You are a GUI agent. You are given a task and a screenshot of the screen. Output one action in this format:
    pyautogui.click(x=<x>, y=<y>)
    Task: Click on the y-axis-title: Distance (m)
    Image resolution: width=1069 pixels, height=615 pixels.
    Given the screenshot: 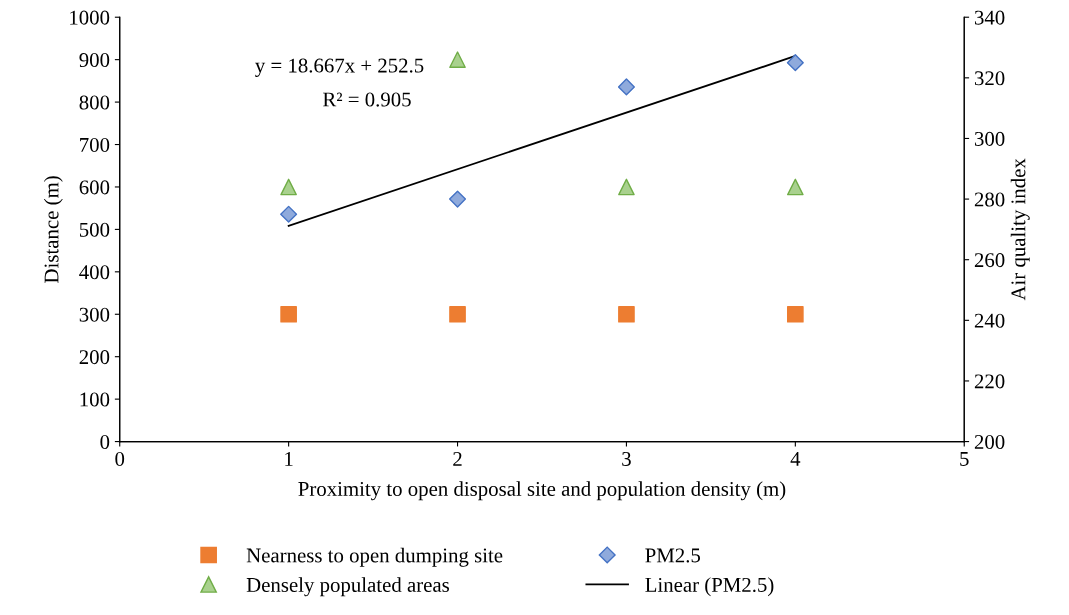 What is the action you would take?
    pyautogui.click(x=53, y=229)
    